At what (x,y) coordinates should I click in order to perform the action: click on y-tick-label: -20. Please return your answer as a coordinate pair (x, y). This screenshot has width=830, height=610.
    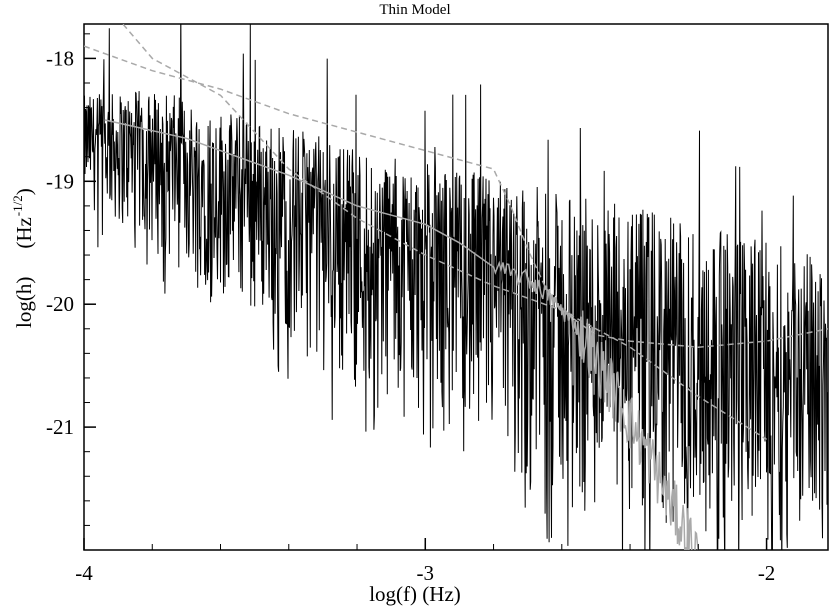
    Looking at the image, I should click on (60, 304).